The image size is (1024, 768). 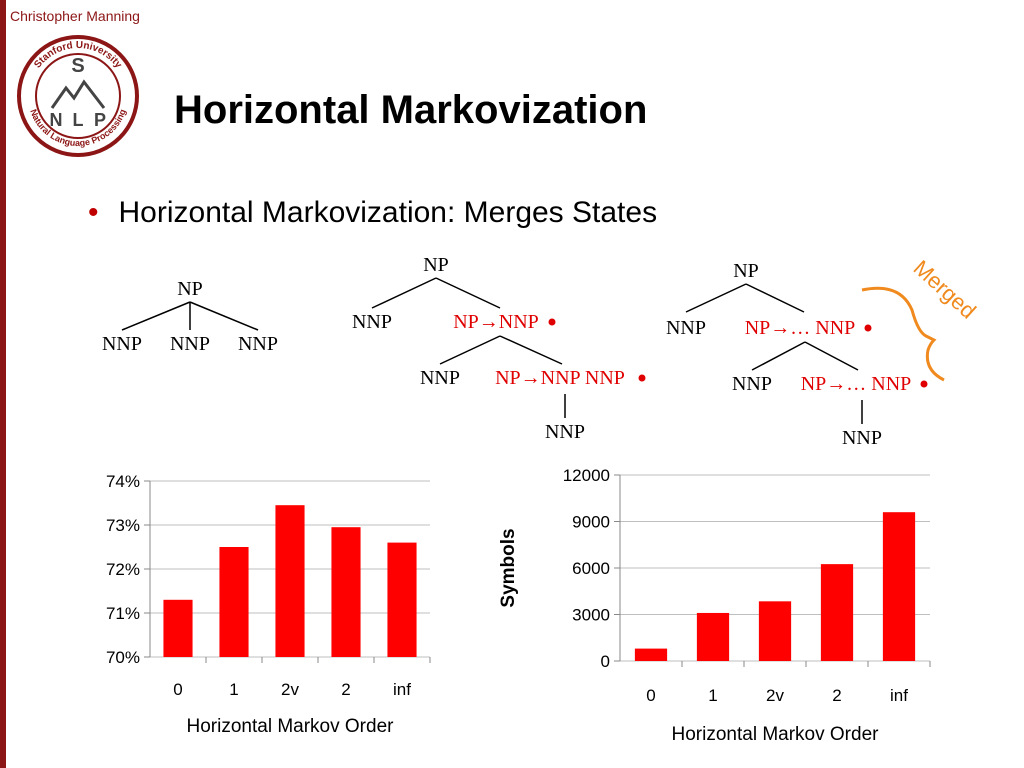 What do you see at coordinates (862, 438) in the screenshot?
I see `tree3-leaf: NNP` at bounding box center [862, 438].